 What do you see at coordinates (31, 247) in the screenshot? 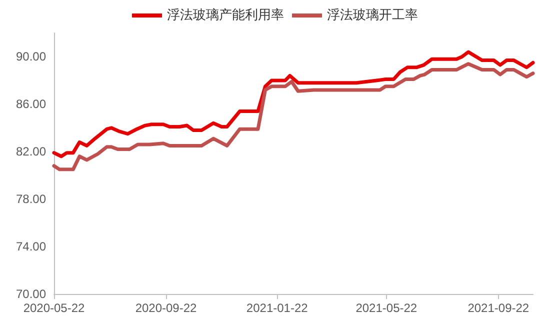
I see `y-tick-label: 74.00` at bounding box center [31, 247].